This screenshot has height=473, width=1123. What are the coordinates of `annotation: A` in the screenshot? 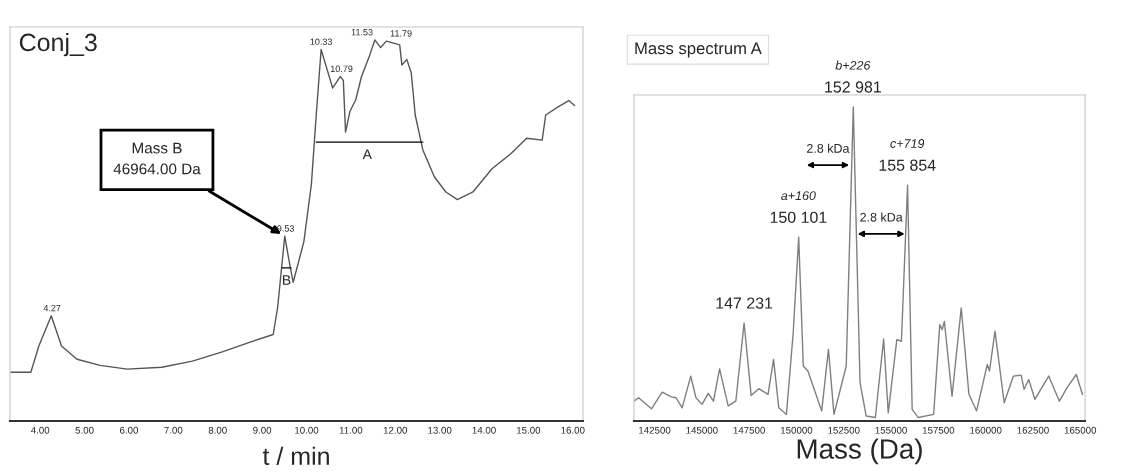 It's located at (367, 154).